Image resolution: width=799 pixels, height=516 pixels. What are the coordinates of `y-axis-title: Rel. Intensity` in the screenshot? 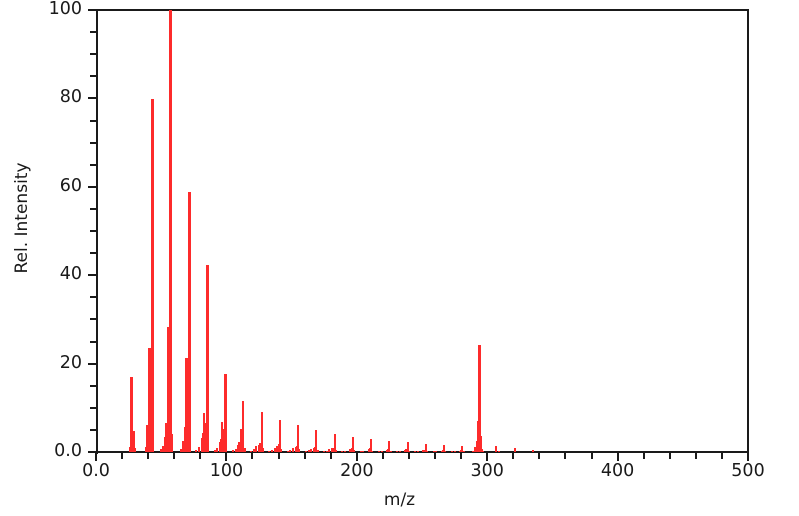 It's located at (22, 218).